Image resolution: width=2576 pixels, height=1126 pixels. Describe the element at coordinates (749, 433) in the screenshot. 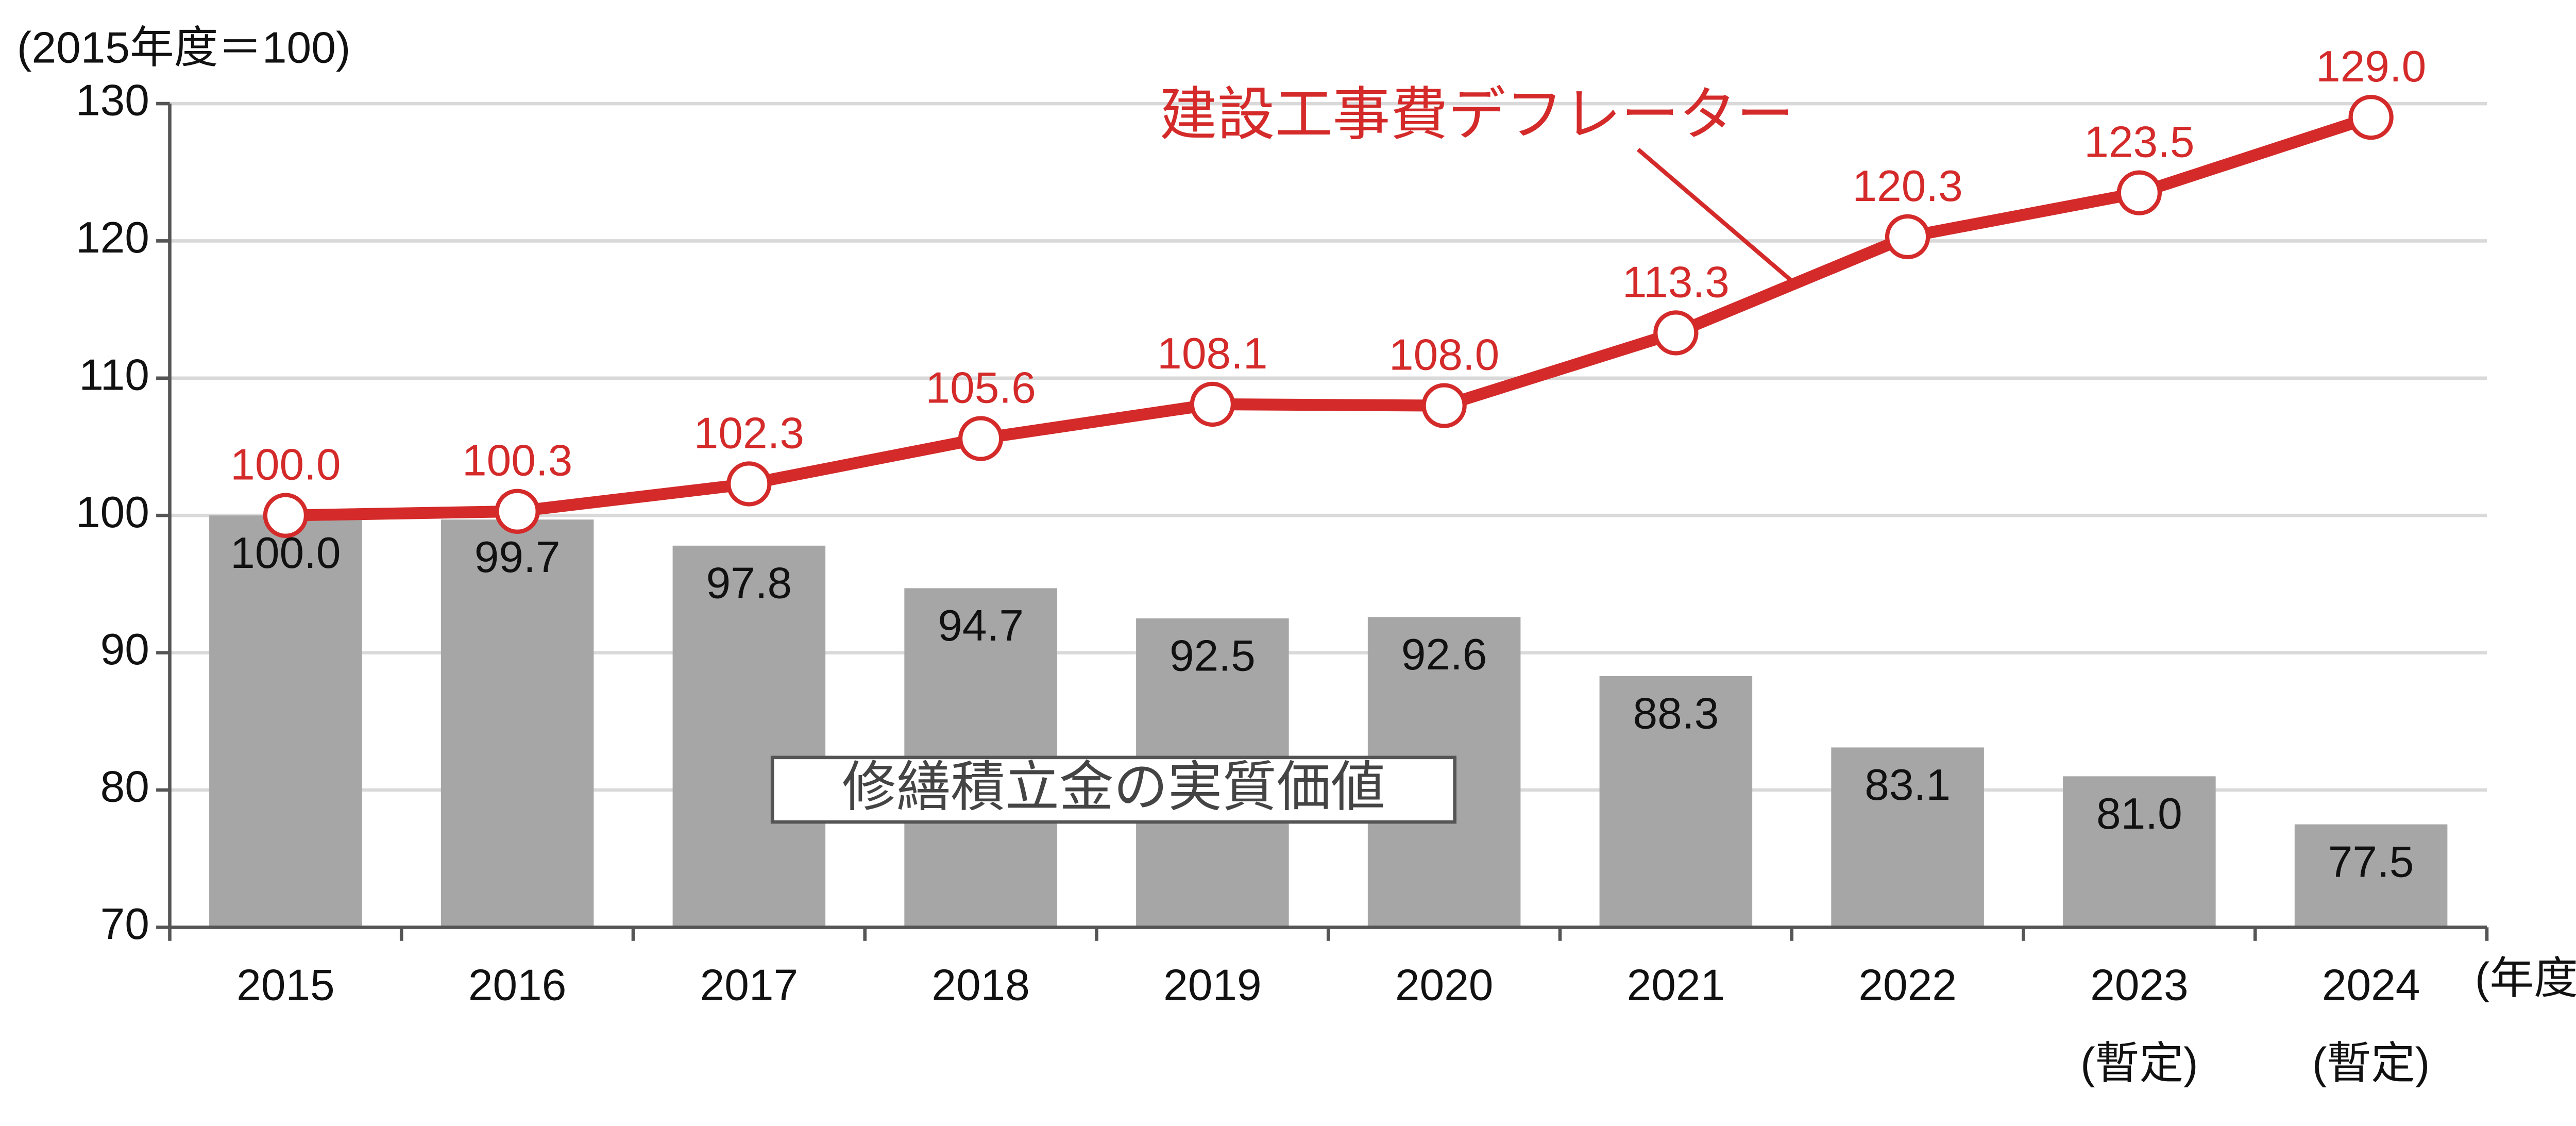

I see `line-value-label: 102.3` at that location.